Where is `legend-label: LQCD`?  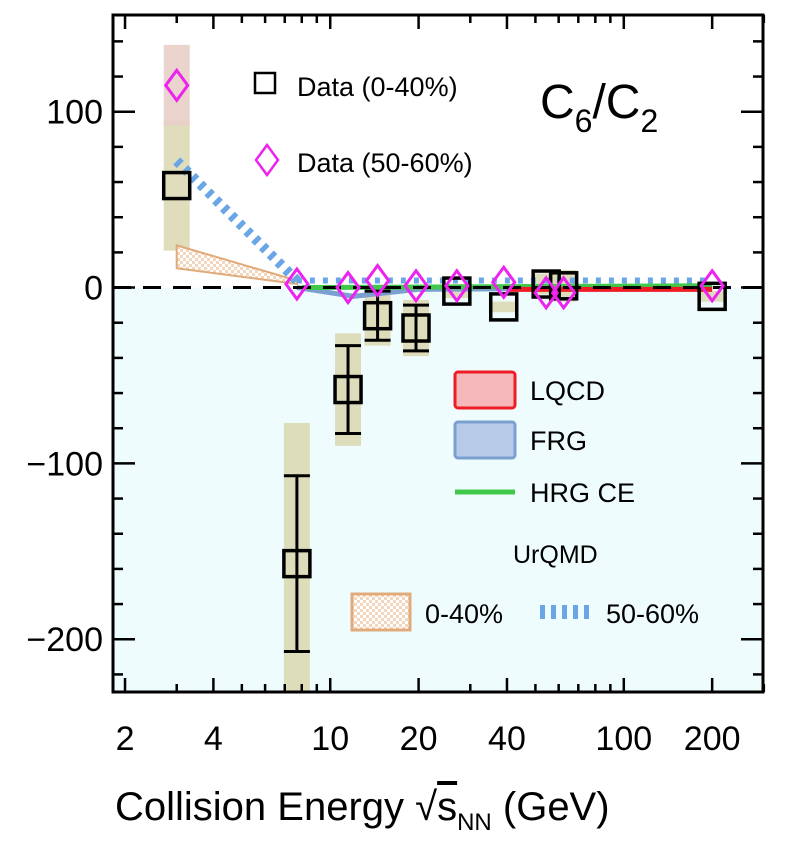
legend-label: LQCD is located at coordinates (567, 391).